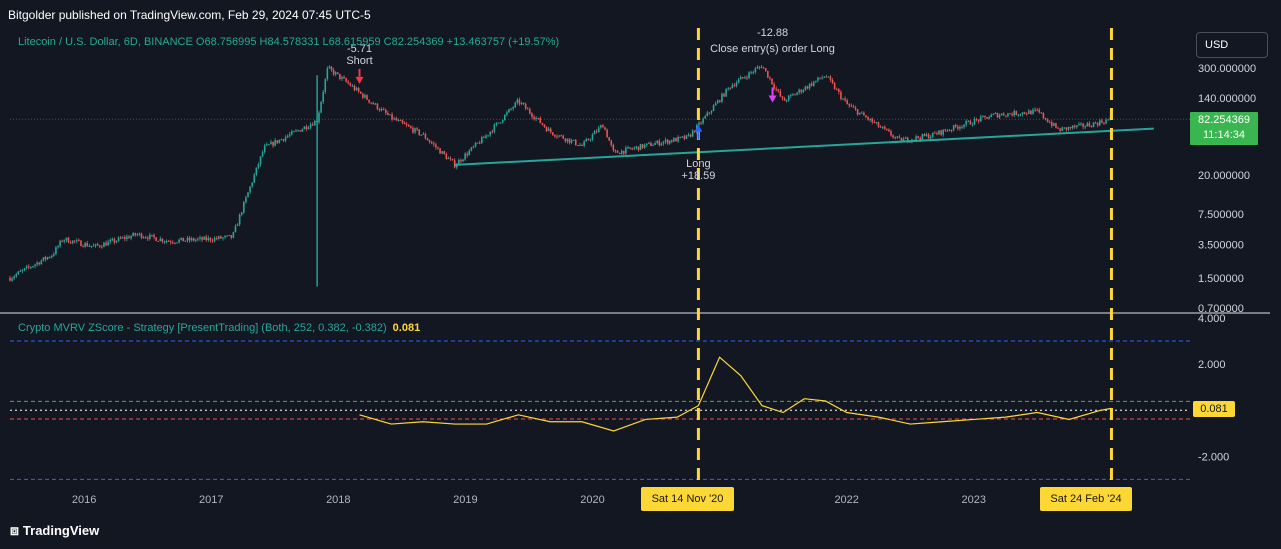  Describe the element at coordinates (1232, 45) in the screenshot. I see `currency-button: USD` at that location.